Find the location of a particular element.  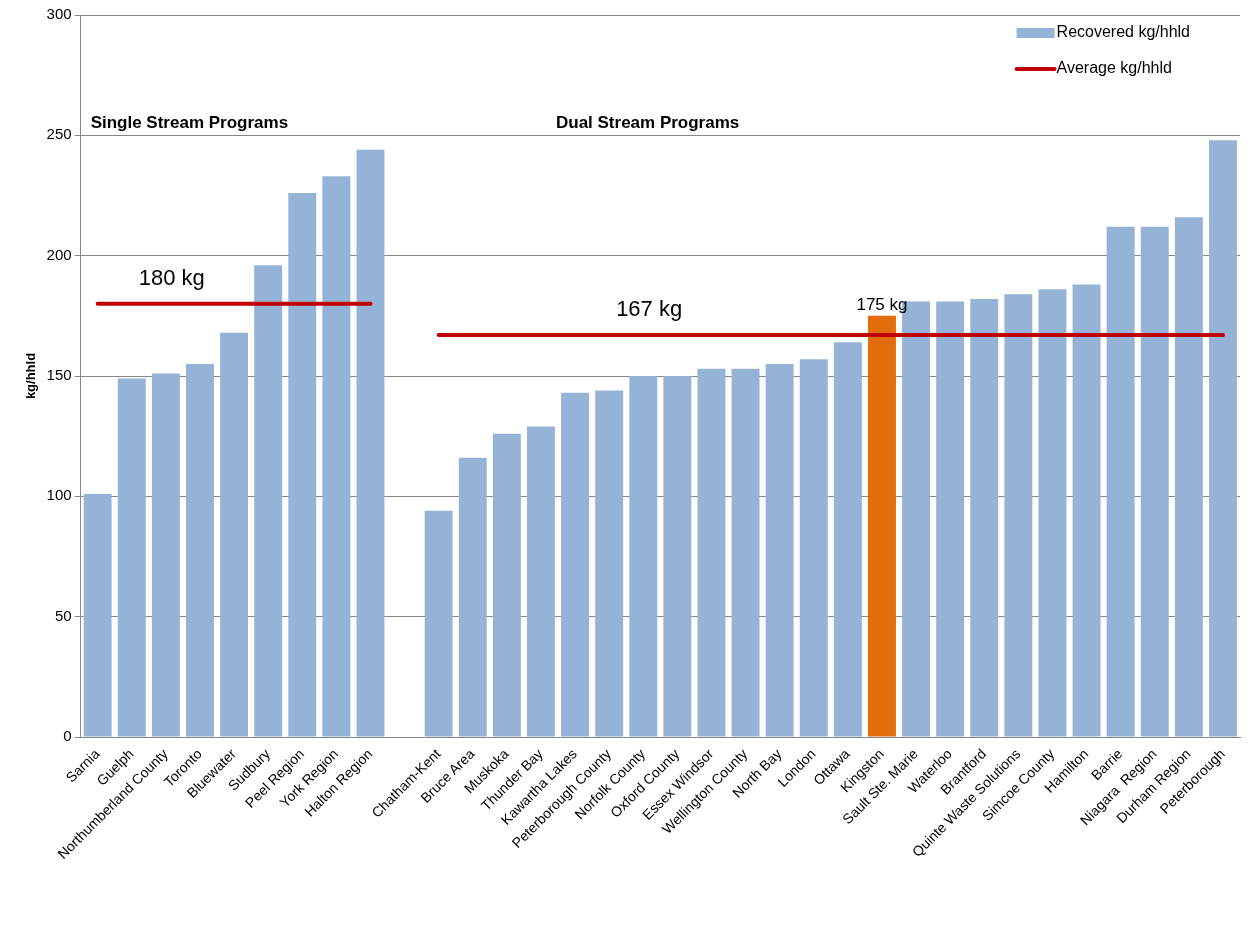

annotation: 180 kg is located at coordinates (171, 277).